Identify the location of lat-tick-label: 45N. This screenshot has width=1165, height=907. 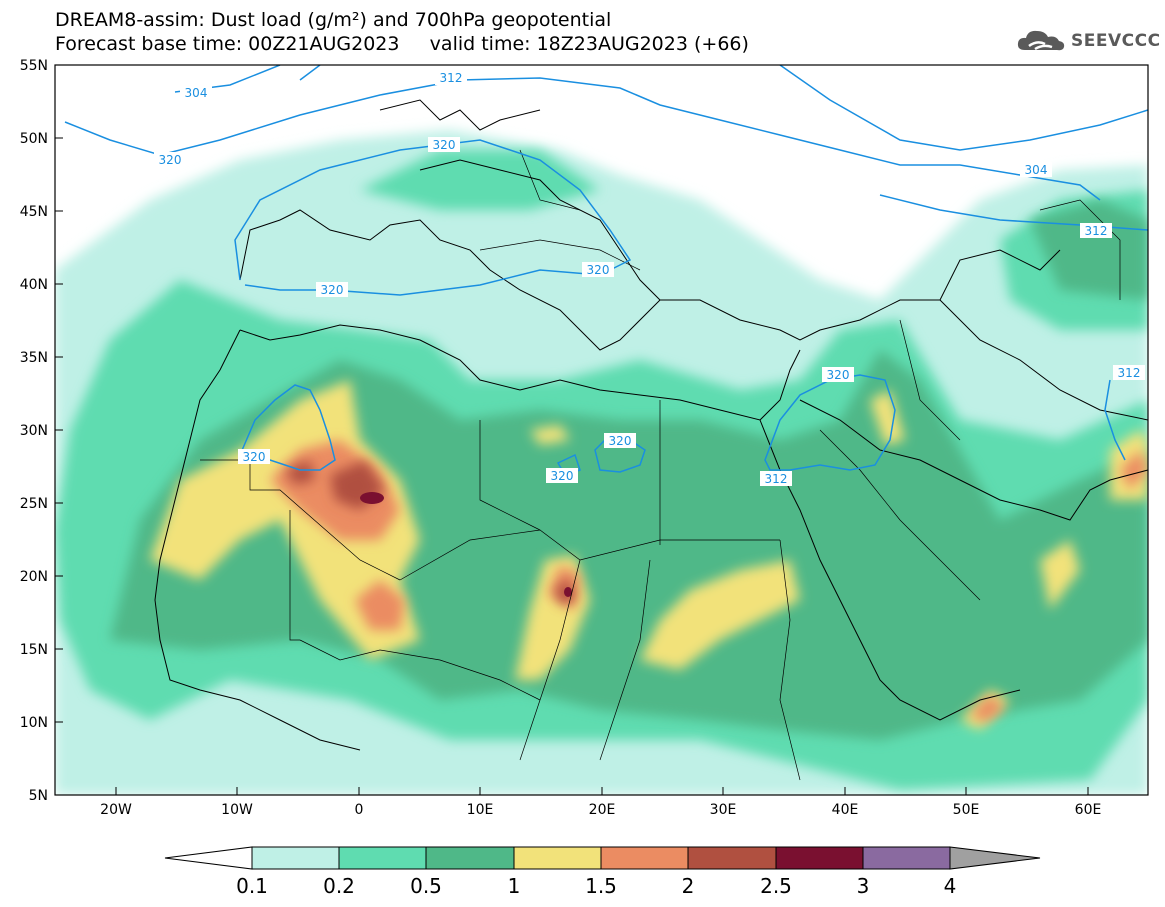
(34, 212).